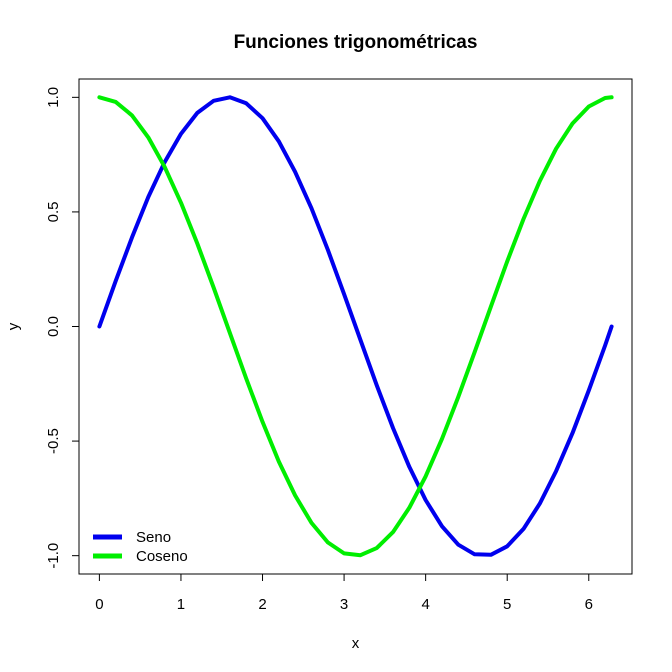  Describe the element at coordinates (344, 593) in the screenshot. I see `x-axis: 0 1 2 3 4 5 6` at that location.